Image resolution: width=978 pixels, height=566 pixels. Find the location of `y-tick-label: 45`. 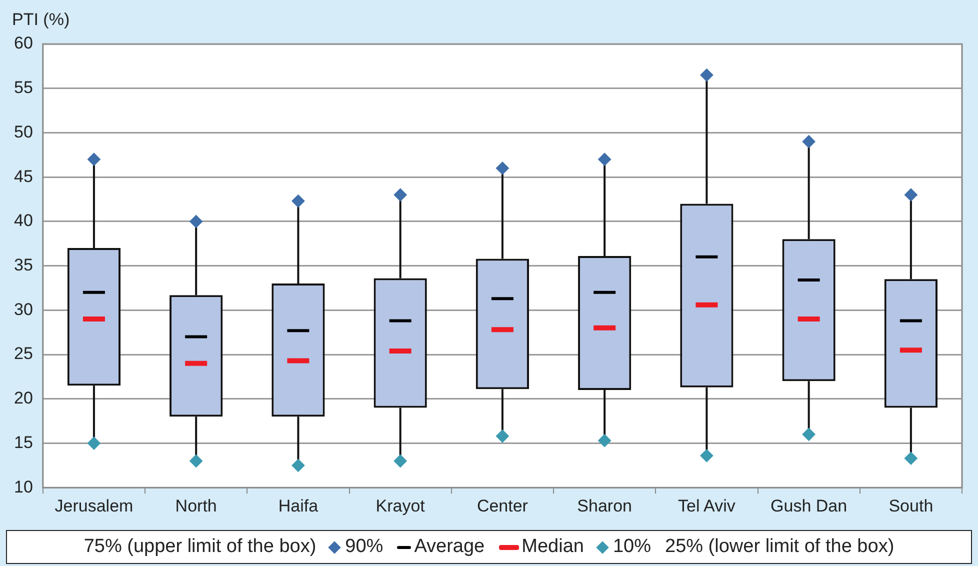

y-tick-label: 45 is located at coordinates (23, 176).